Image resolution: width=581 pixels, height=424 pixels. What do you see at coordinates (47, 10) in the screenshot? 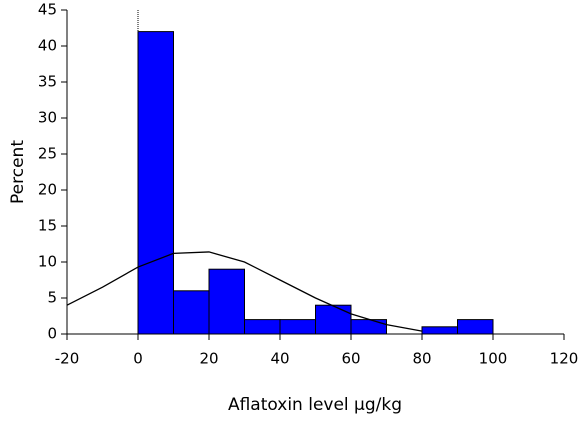
I see `y-tick-label: 45` at bounding box center [47, 10].